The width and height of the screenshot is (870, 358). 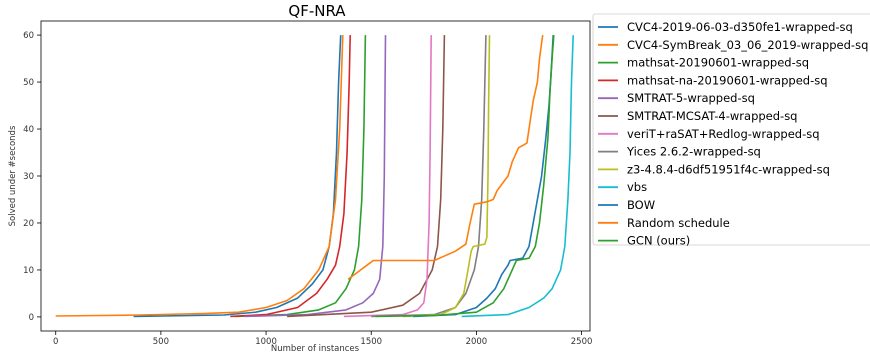 What do you see at coordinates (28, 224) in the screenshot?
I see `y-tick-label: 20` at bounding box center [28, 224].